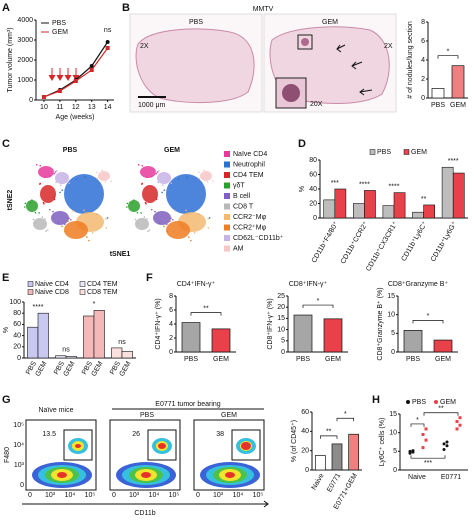 This screenshot has width=474, height=523. I want to click on image-title: MMTV, so click(263, 9).